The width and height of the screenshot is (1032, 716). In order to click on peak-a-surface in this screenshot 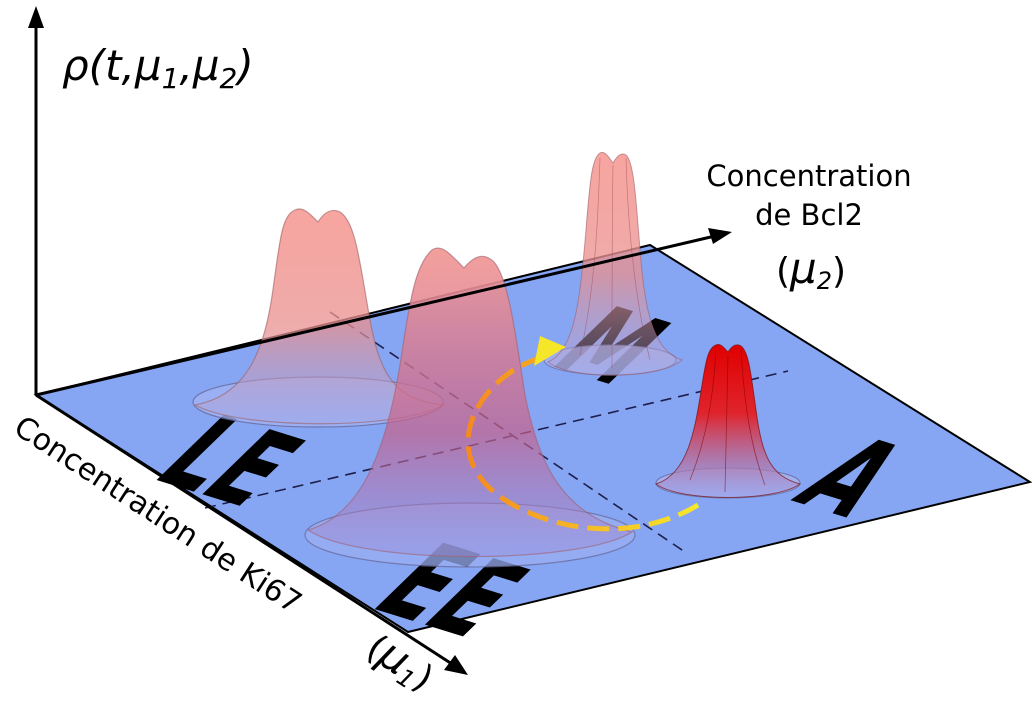, I will do `click(728, 421)`.